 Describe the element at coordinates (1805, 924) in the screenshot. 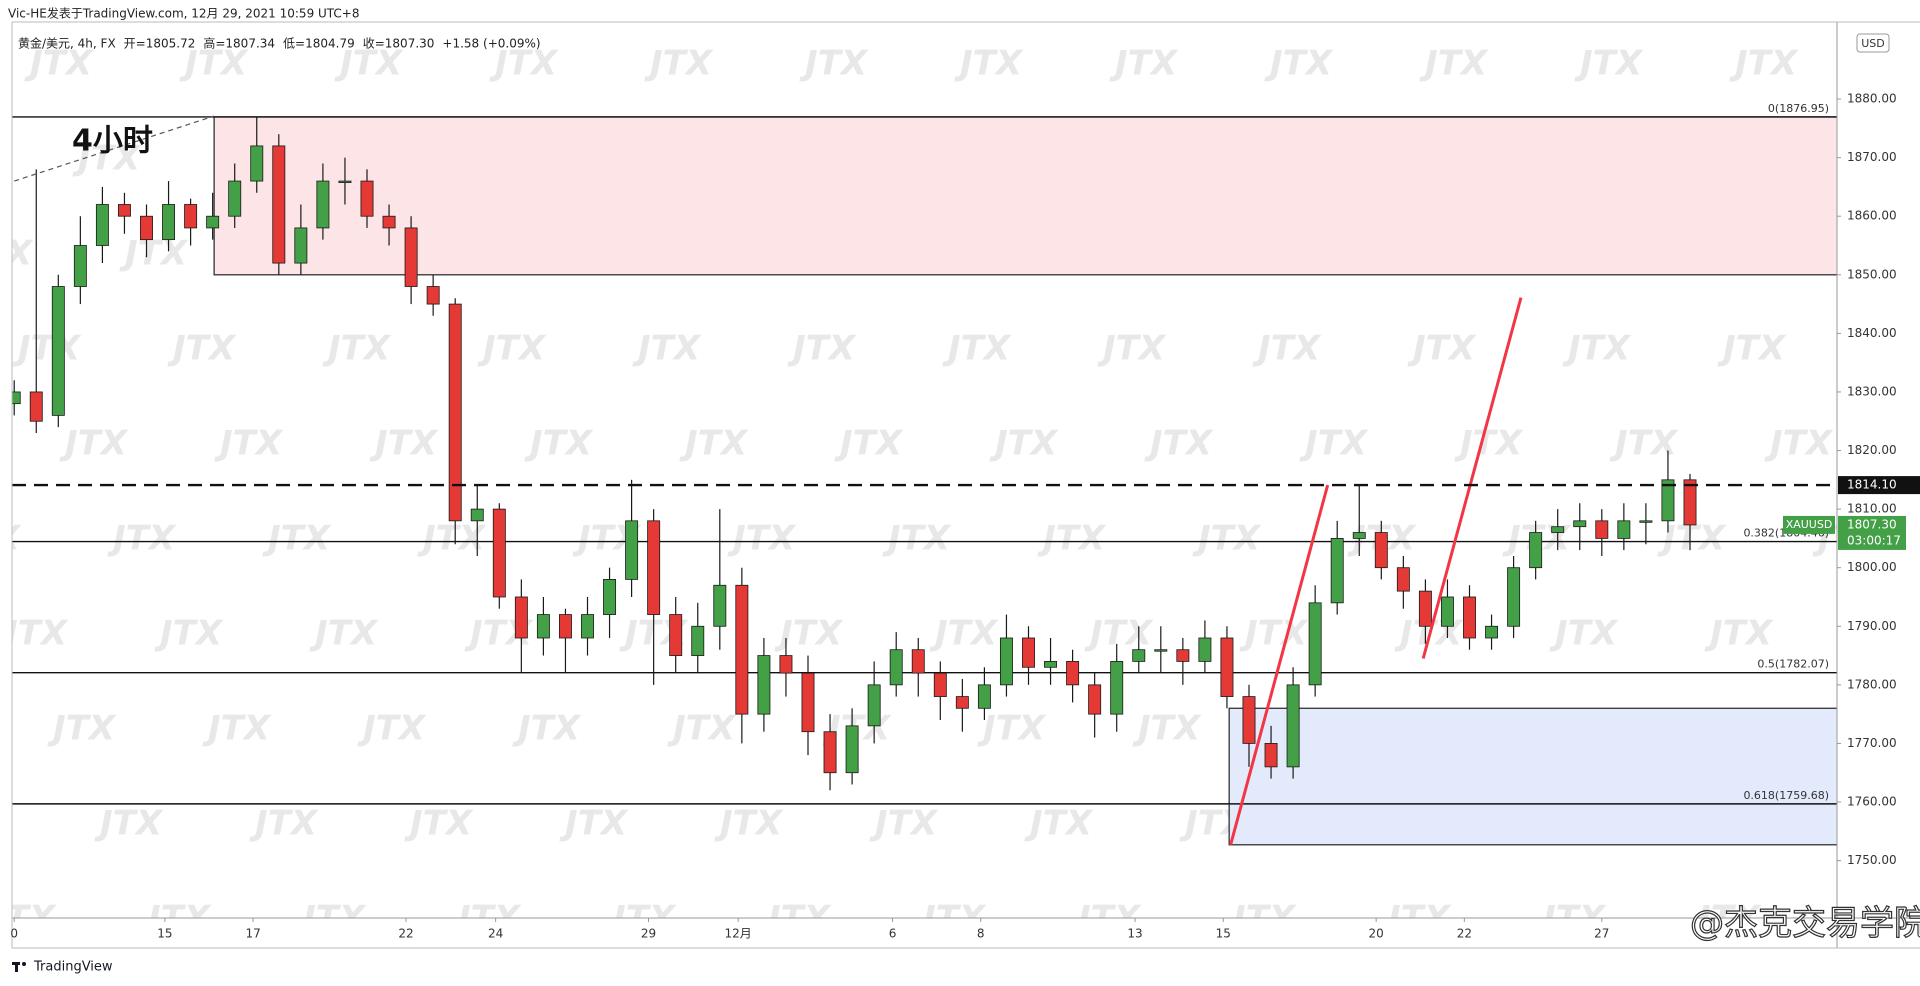

I see `credit-watermark: @杰克交易学院` at that location.